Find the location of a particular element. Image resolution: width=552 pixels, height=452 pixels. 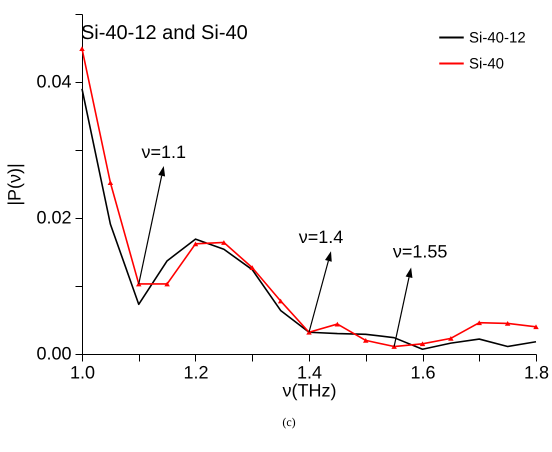

x-tick-label: 1.4 is located at coordinates (309, 372).